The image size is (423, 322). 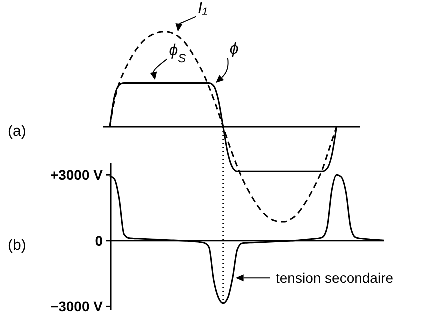 What do you see at coordinates (99, 240) in the screenshot?
I see `y-tick-label: 0` at bounding box center [99, 240].